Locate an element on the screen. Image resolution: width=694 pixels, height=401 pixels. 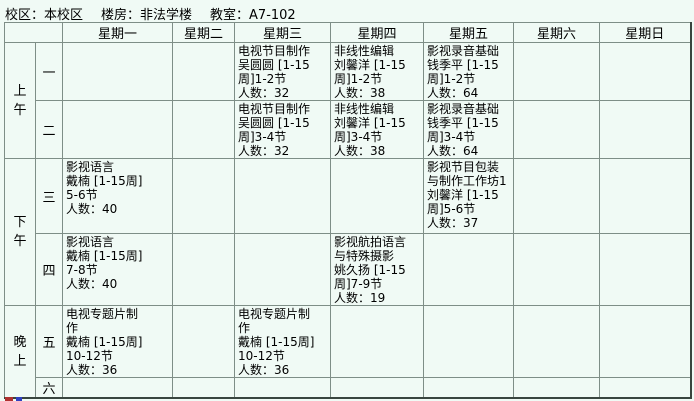
schedule-cell: 非线性编辑 刘馨洋 [1-15 周]1-2节 人数：38 is located at coordinates (377, 71).